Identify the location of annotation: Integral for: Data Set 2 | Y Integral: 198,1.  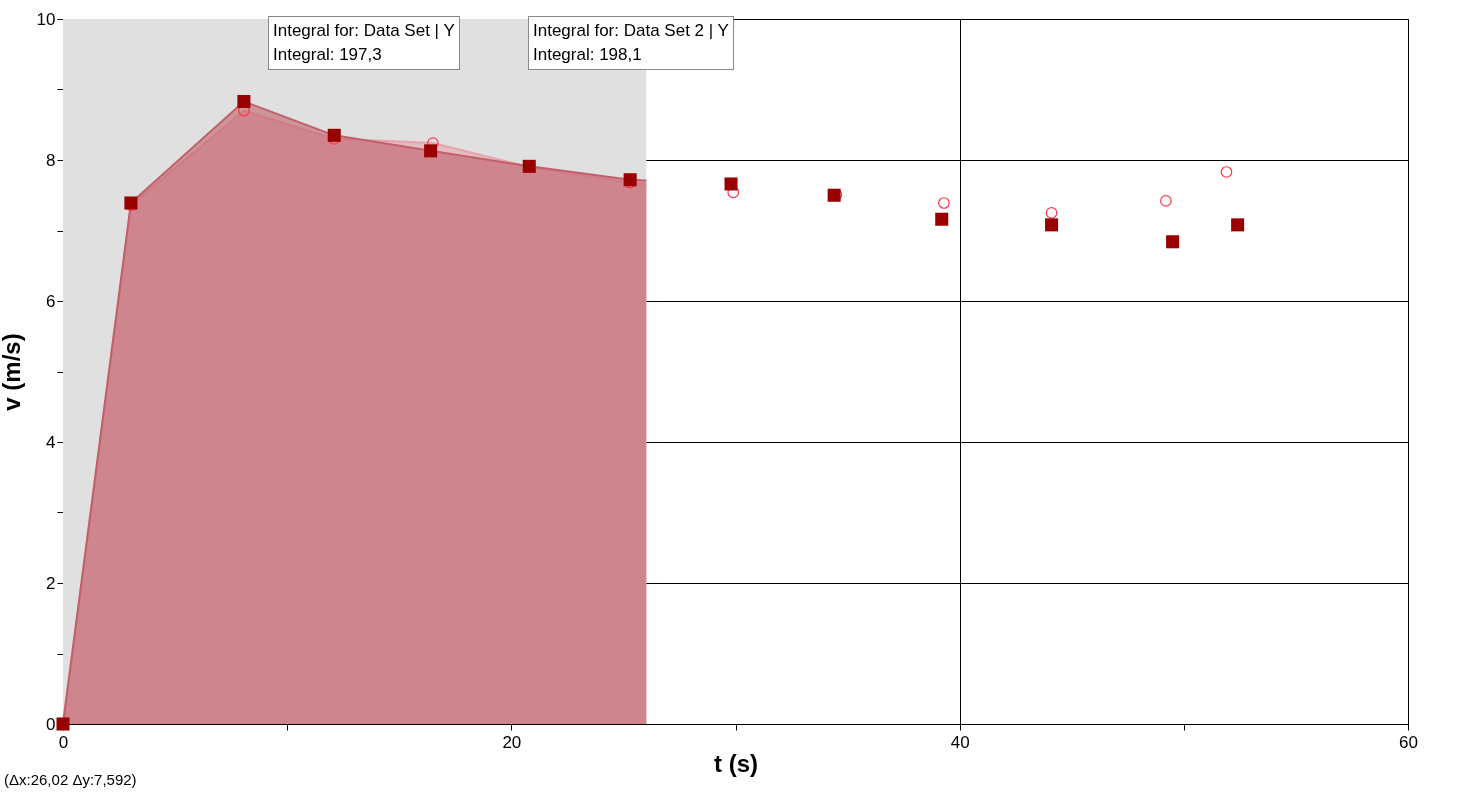
(631, 43).